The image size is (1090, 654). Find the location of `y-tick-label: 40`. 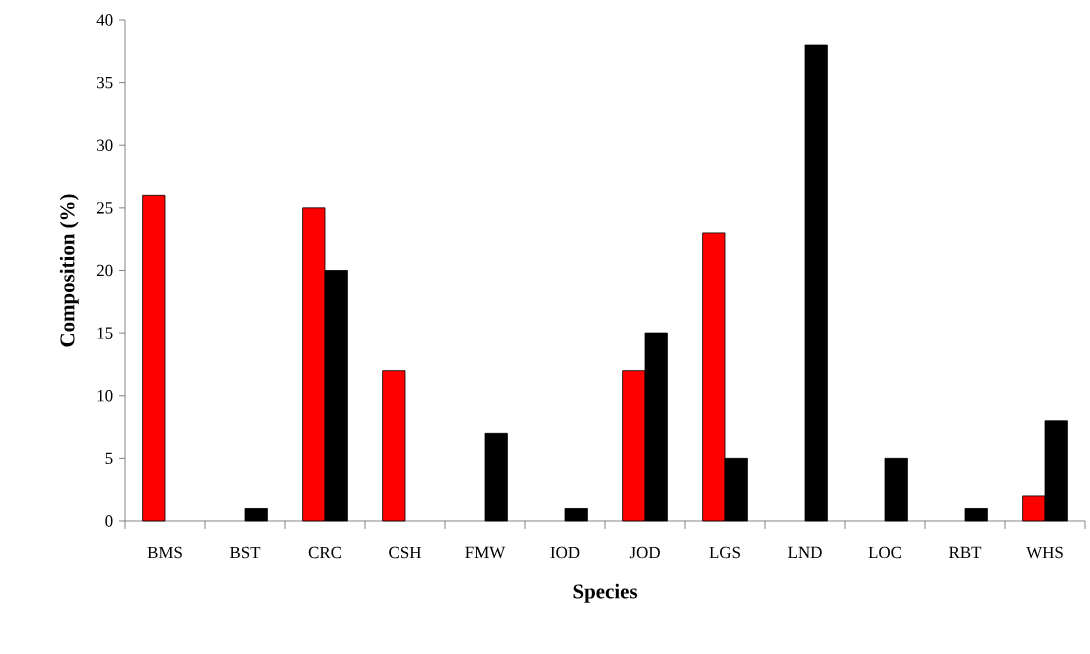

y-tick-label: 40 is located at coordinates (104, 20).